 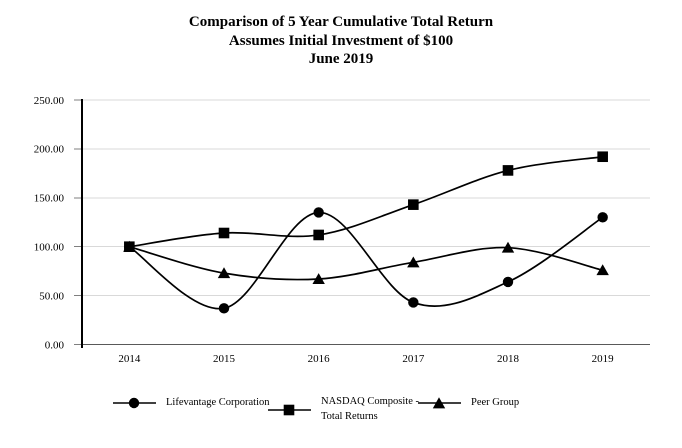 I want to click on marker-square-2014, so click(x=129, y=246).